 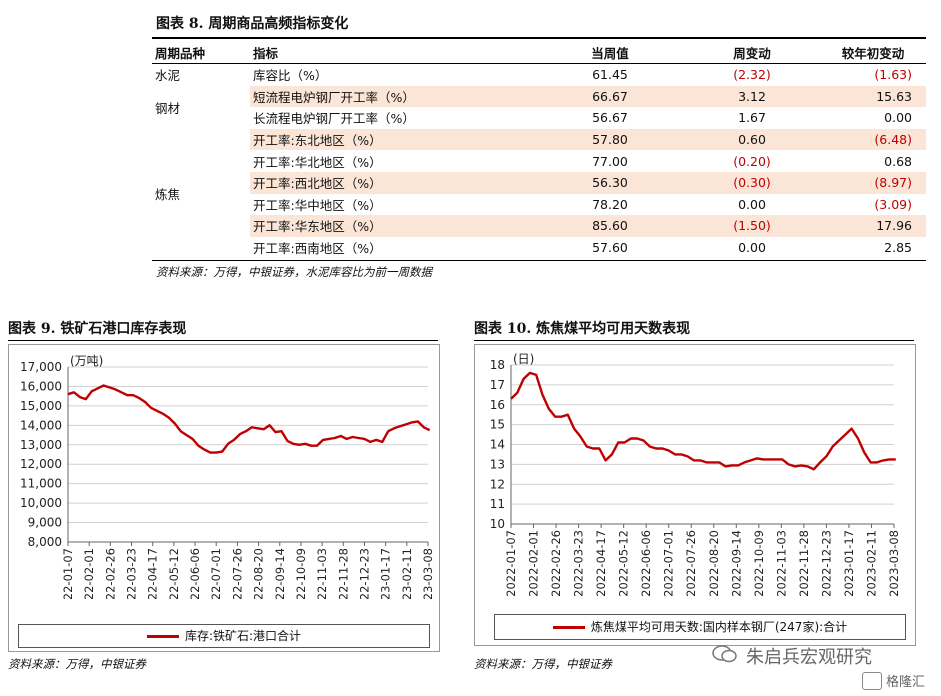 I want to click on header-commodity: 周期品种, so click(x=201, y=52).